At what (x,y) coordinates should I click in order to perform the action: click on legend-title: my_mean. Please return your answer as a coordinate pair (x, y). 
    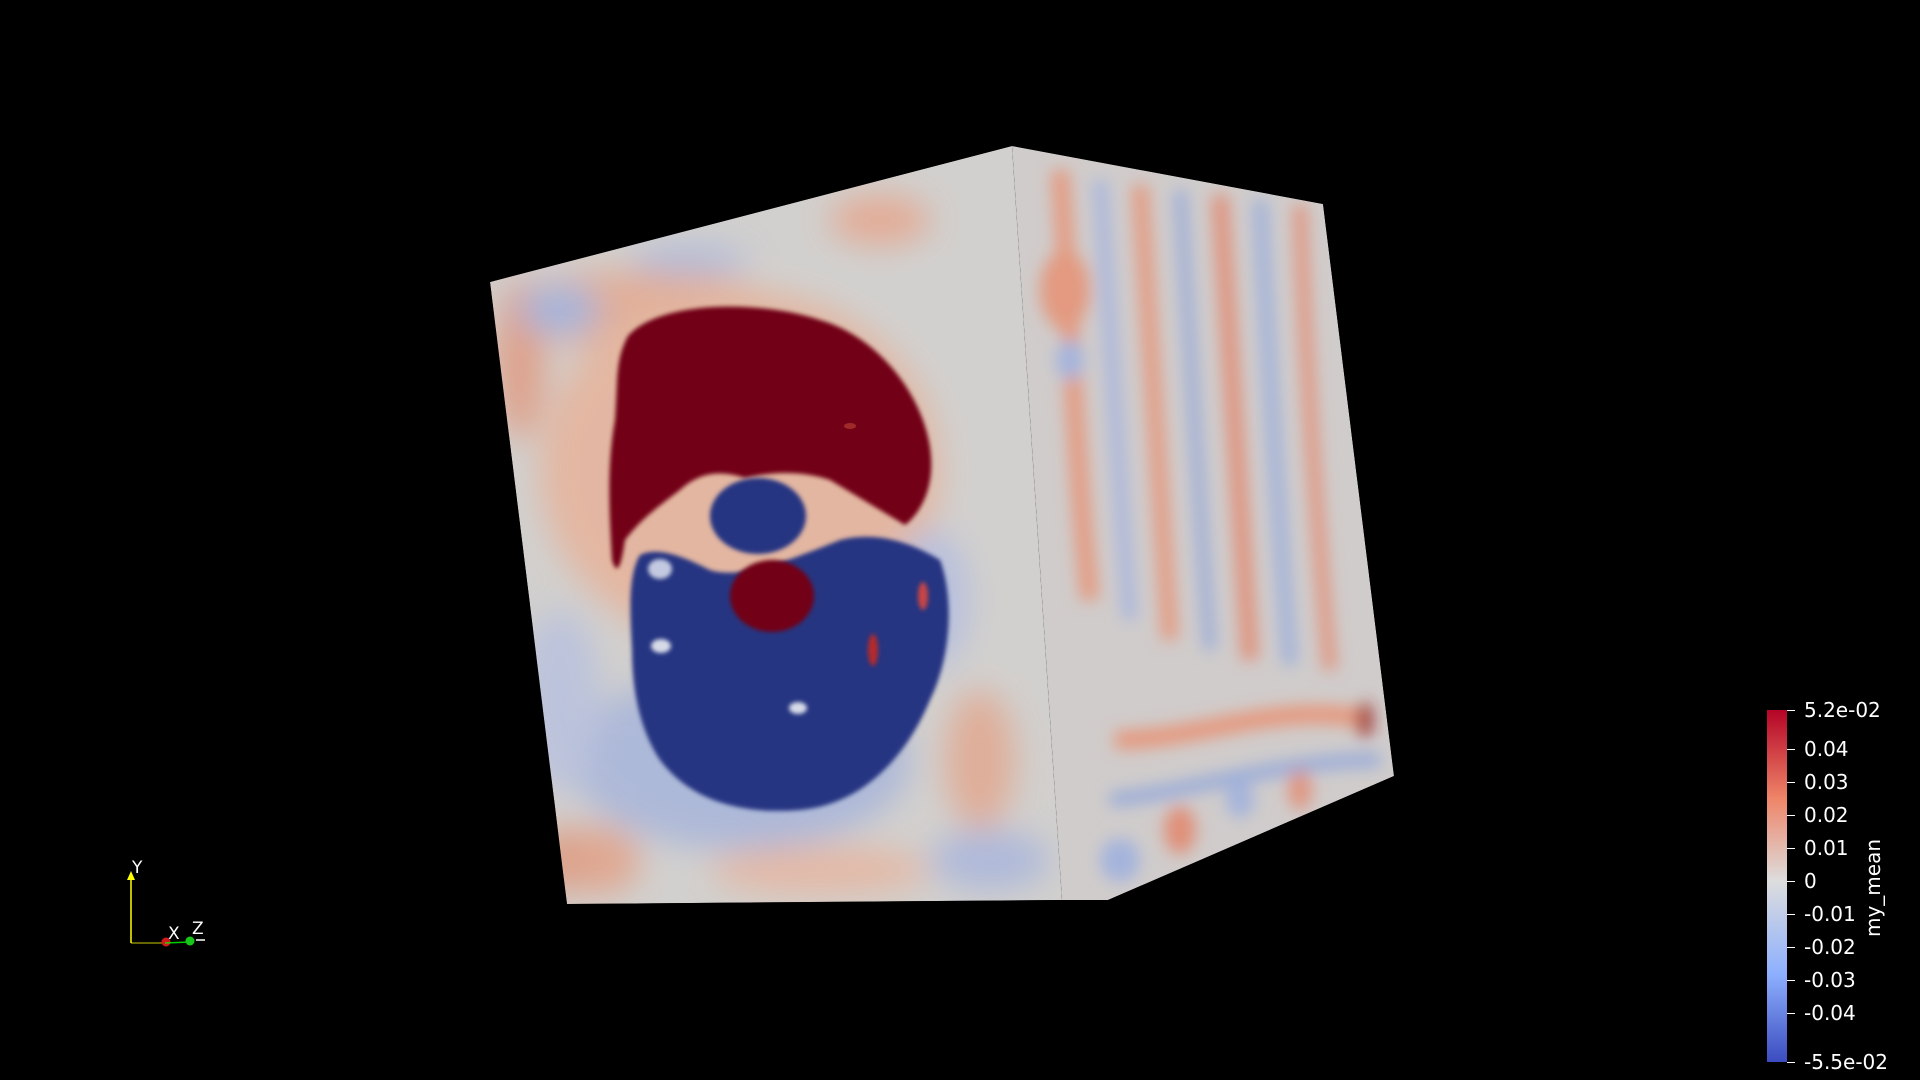
    Looking at the image, I should click on (1873, 888).